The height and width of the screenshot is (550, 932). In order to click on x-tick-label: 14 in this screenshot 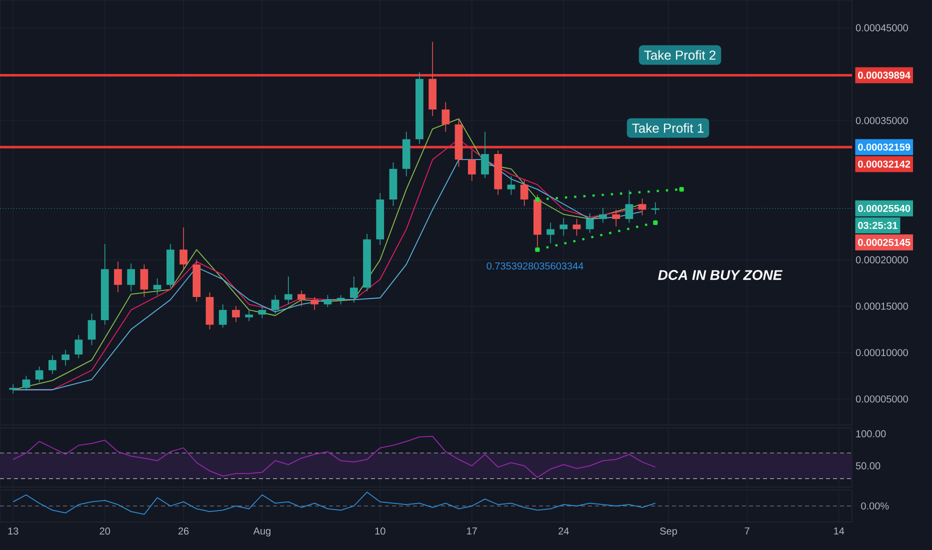, I will do `click(839, 531)`.